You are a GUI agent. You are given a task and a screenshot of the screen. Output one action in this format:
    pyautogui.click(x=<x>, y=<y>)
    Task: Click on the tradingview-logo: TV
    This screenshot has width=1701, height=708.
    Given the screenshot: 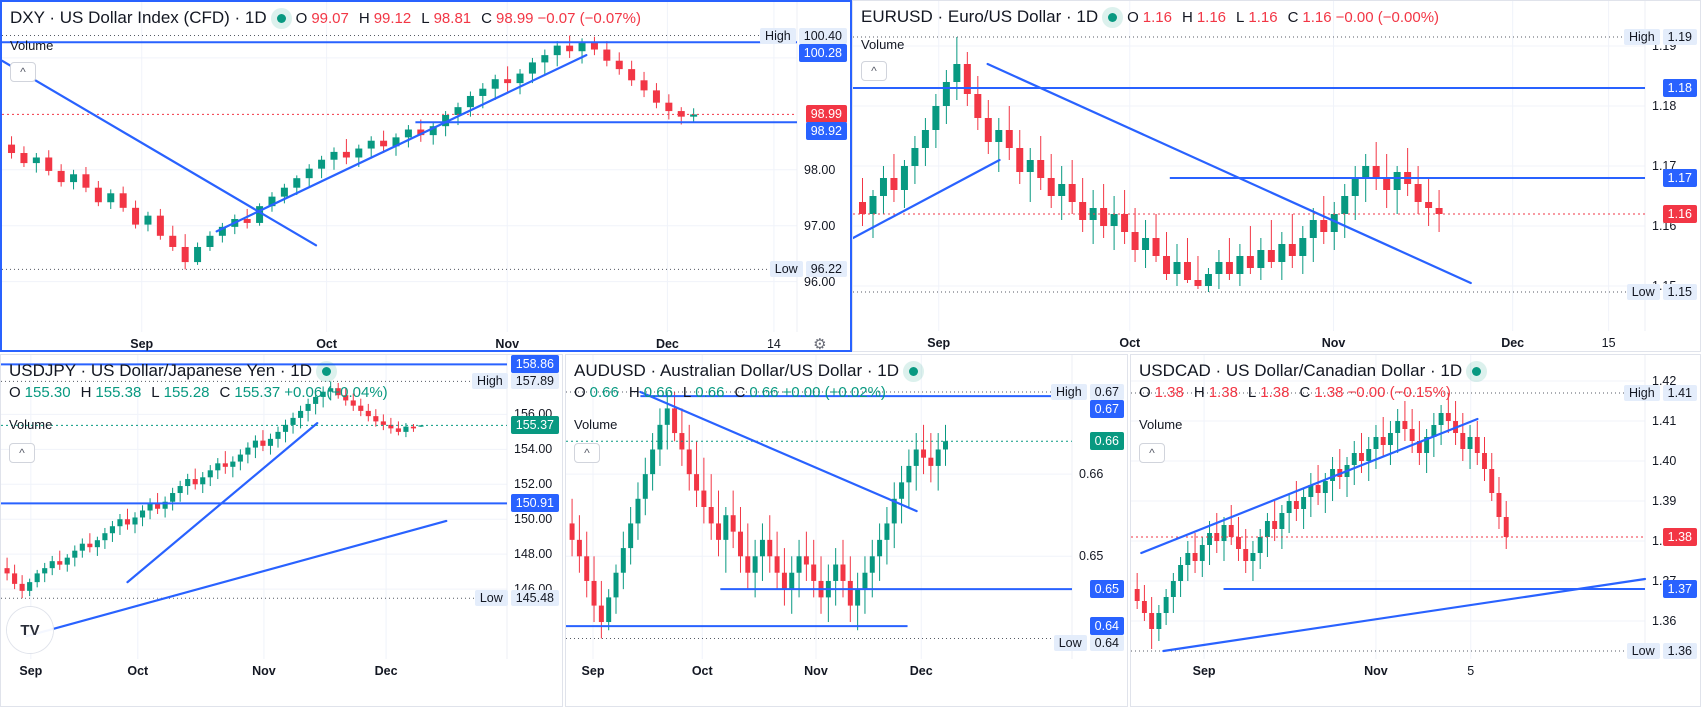 What is the action you would take?
    pyautogui.click(x=30, y=630)
    